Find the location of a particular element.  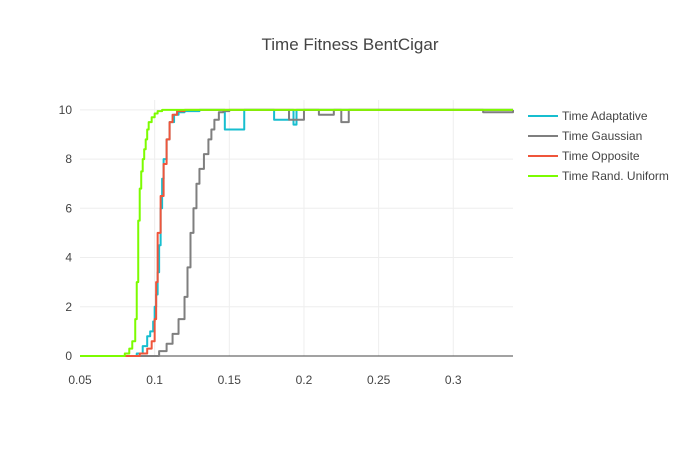

y-tick-label: 2 is located at coordinates (68, 307).